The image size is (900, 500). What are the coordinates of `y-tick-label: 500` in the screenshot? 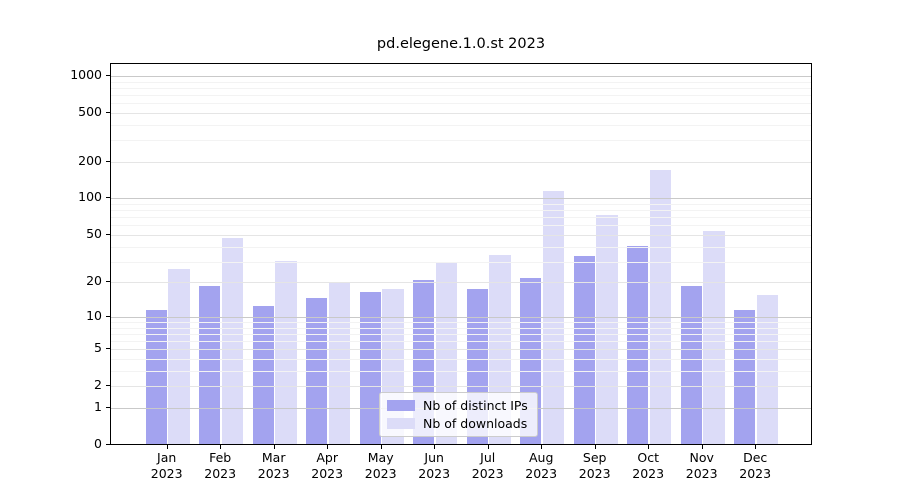 It's located at (90, 111).